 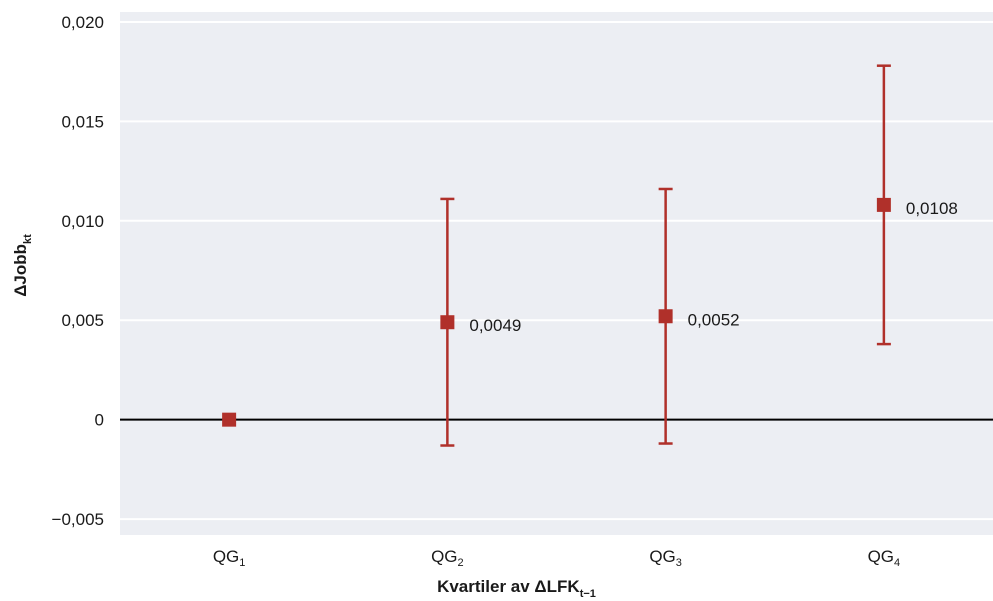 What do you see at coordinates (508, 586) in the screenshot?
I see `x-axis-title-main: Kvartiler av ΔLFK` at bounding box center [508, 586].